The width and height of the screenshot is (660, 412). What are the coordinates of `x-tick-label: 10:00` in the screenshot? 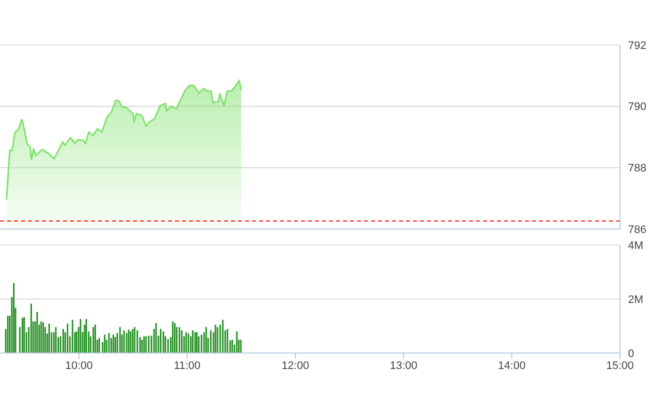 It's located at (79, 366).